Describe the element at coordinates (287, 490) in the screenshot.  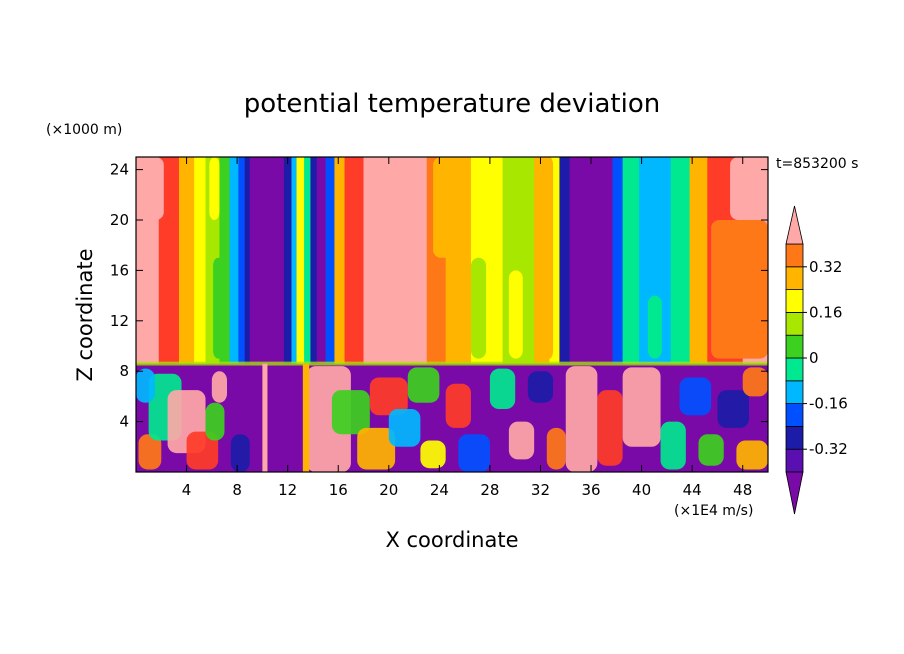
I see `x-tick-label: 12` at that location.